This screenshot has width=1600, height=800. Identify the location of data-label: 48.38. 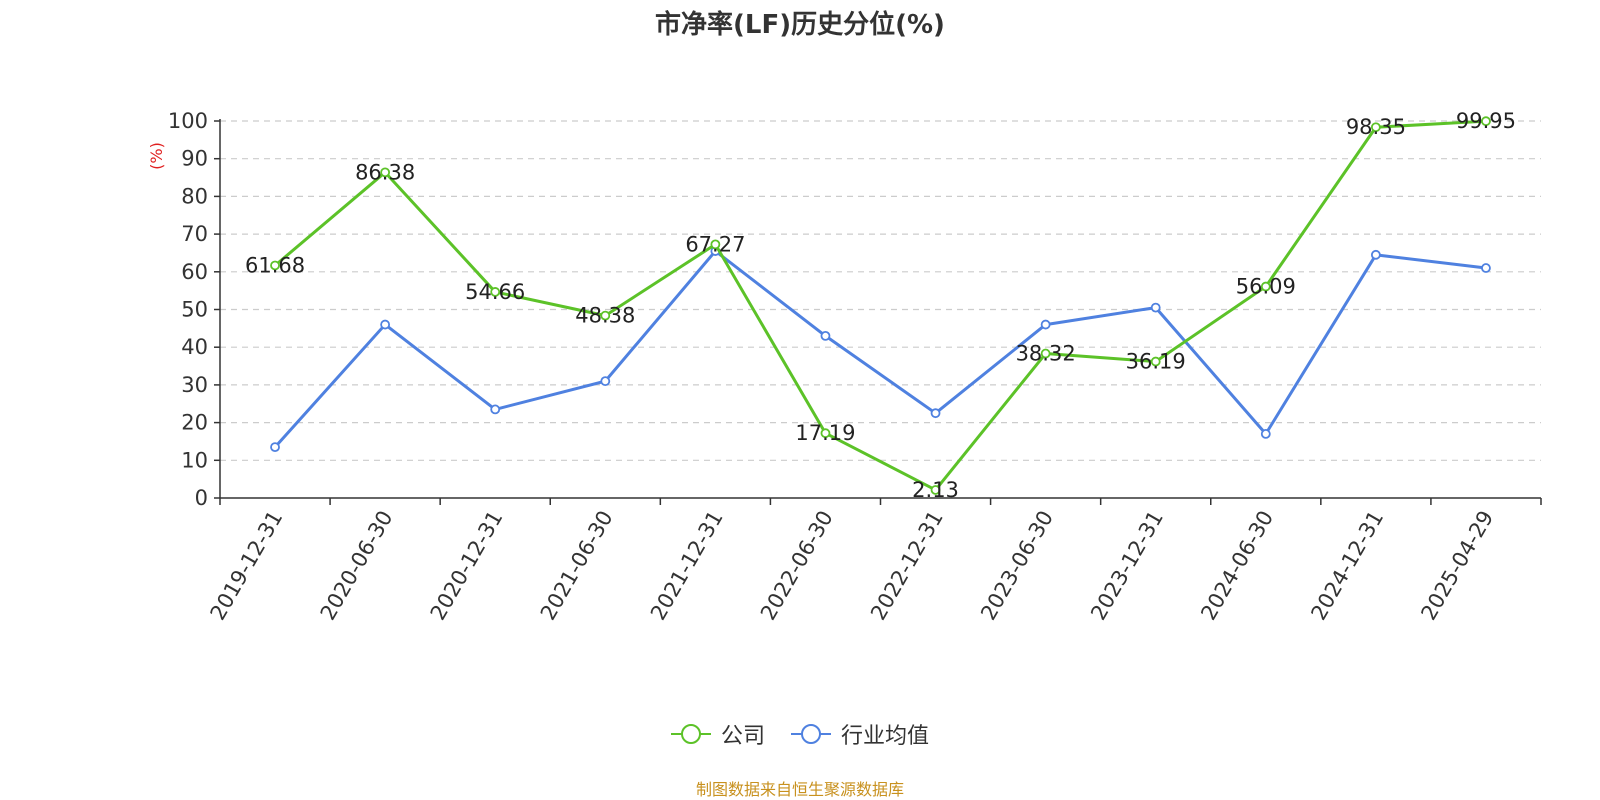
(605, 316).